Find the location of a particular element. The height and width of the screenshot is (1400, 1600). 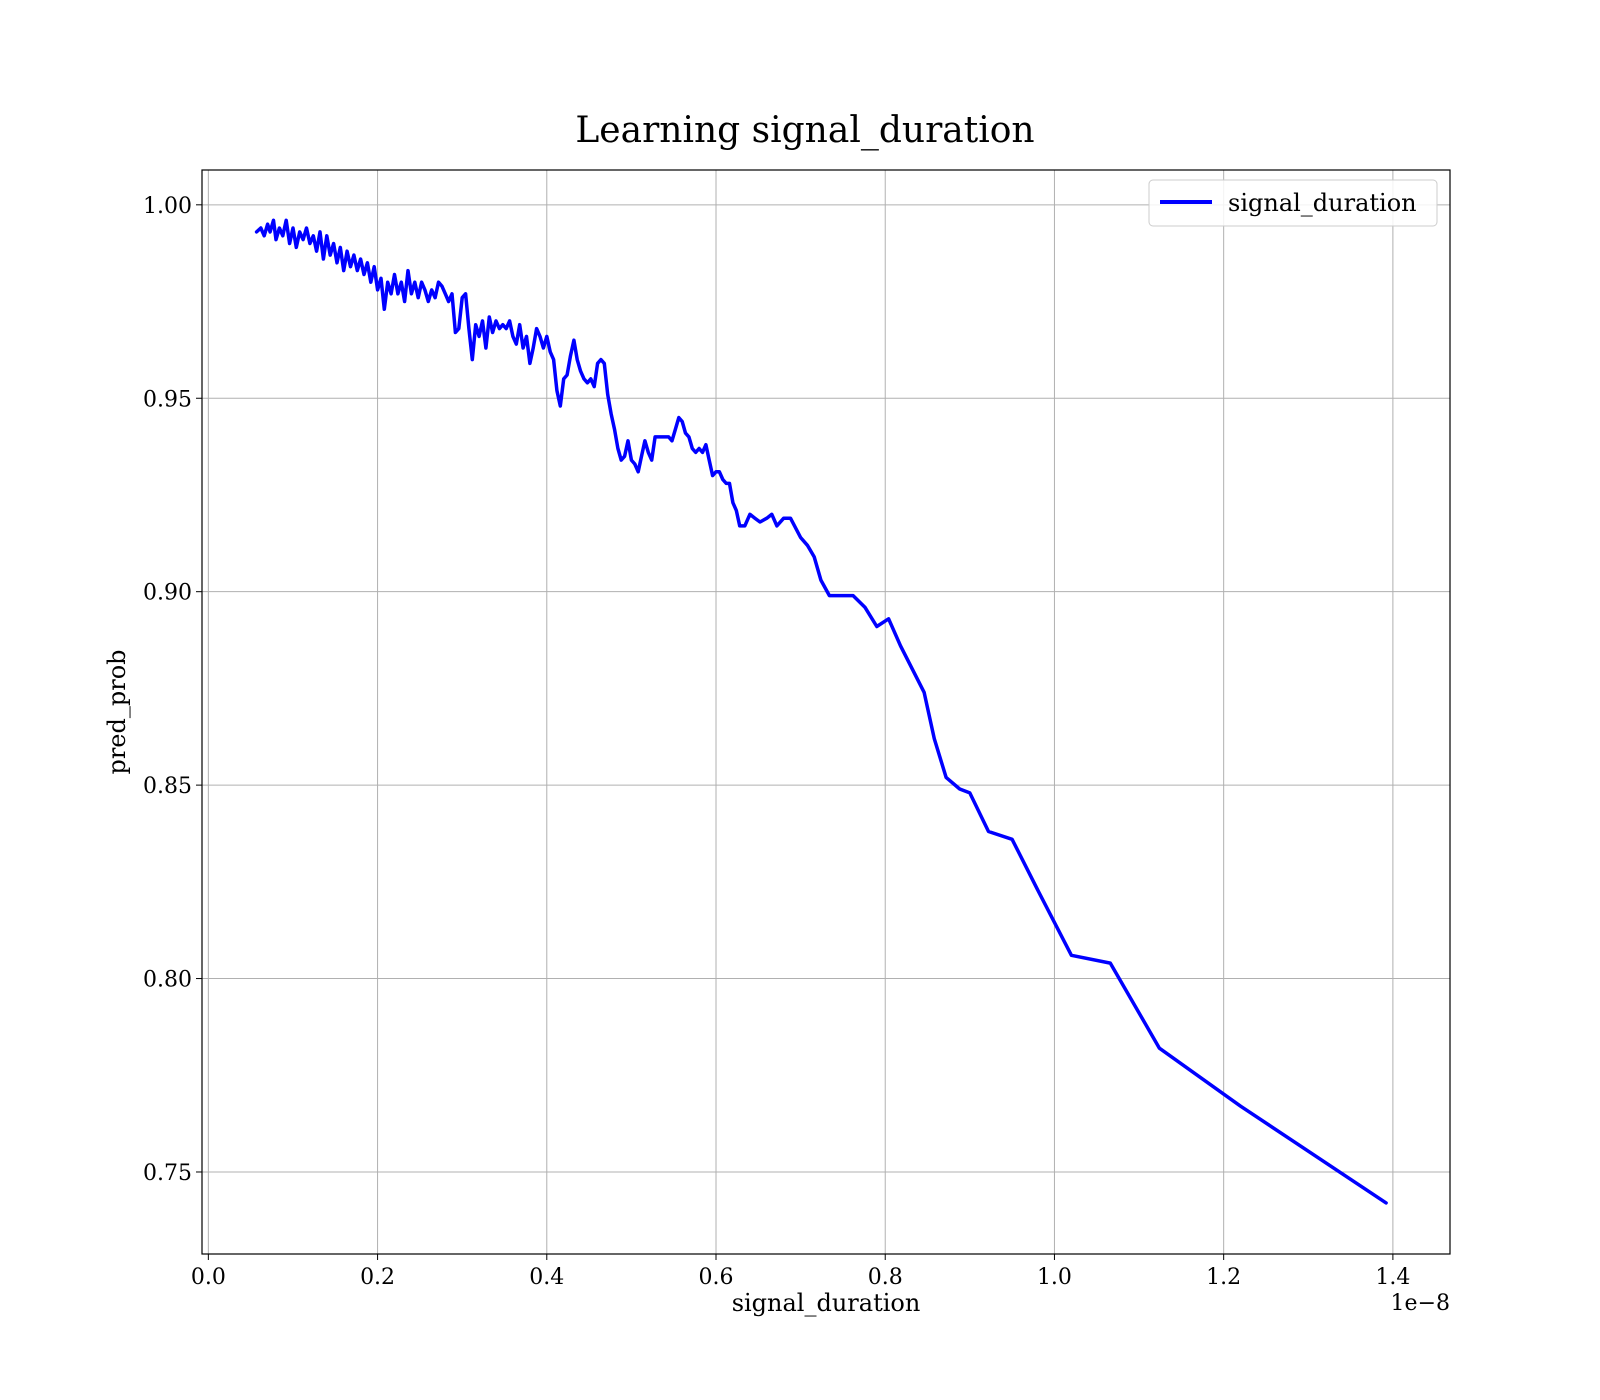

x-tick-label: 1.2 is located at coordinates (1223, 1277).